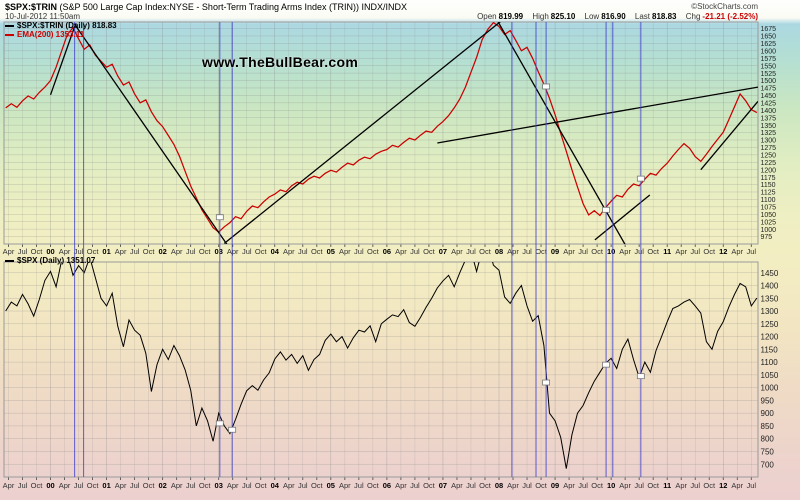 The width and height of the screenshot is (800, 500). What do you see at coordinates (768, 400) in the screenshot?
I see `y-axis-label: 950` at bounding box center [768, 400].